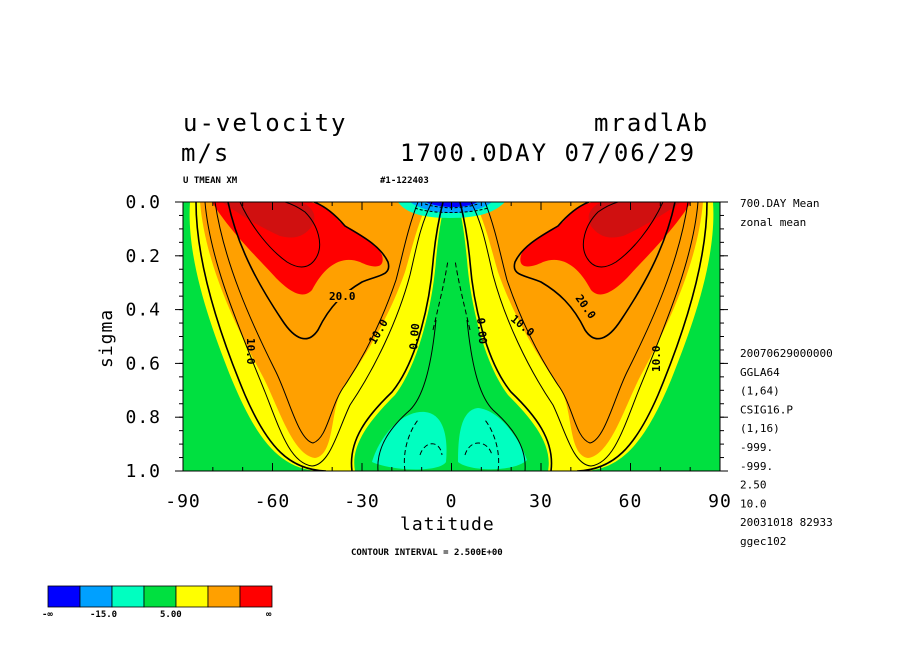 The image size is (904, 654). I want to click on x-tick-label: -90, so click(183, 501).